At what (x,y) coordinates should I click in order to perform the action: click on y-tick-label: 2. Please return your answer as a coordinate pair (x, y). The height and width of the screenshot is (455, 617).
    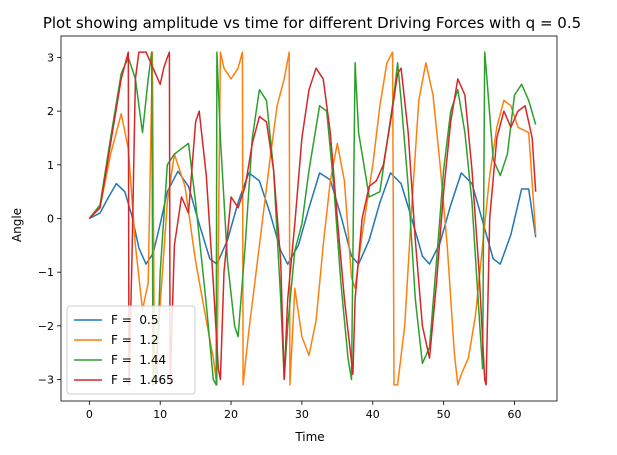
    Looking at the image, I should click on (50, 111).